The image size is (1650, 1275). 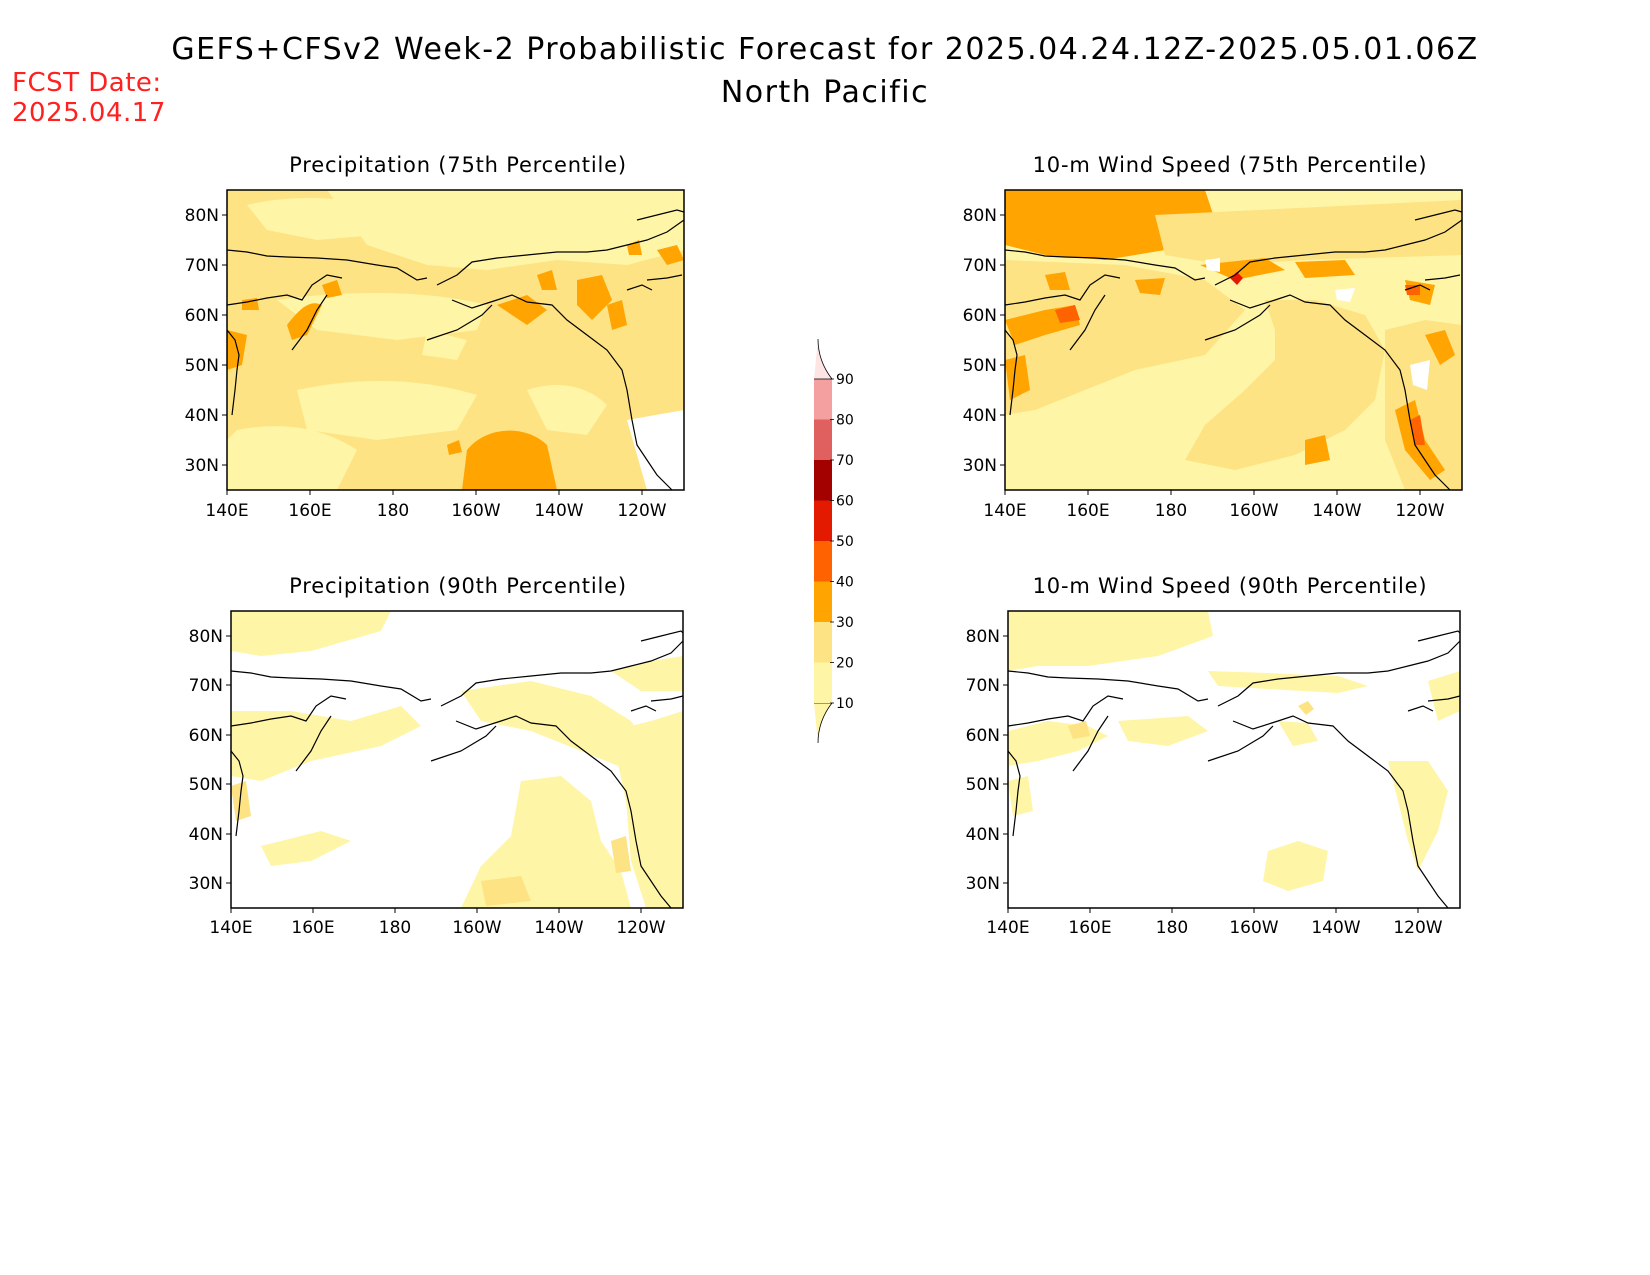 I want to click on color-legend: 10 20 30 40 50 60 70 80 90, so click(x=840, y=542).